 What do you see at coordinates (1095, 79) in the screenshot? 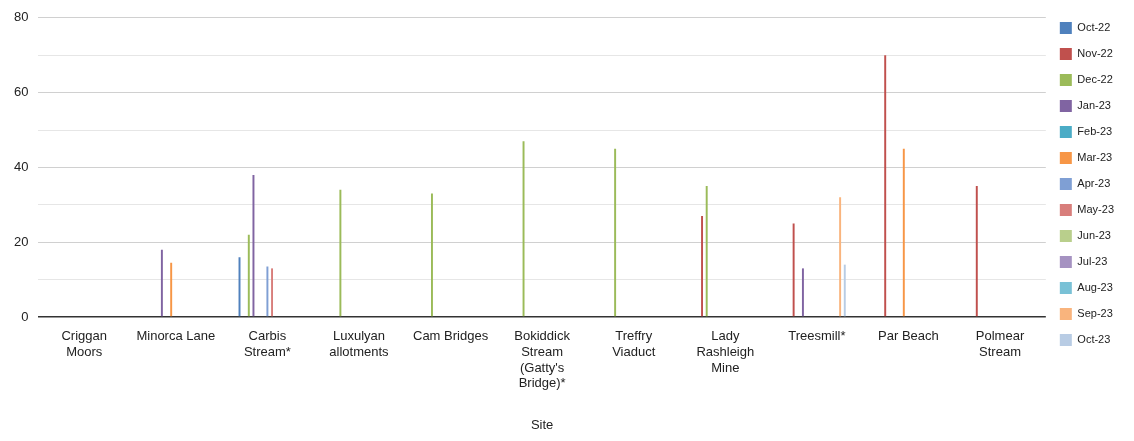
I see `legend-label: Dec-22` at bounding box center [1095, 79].